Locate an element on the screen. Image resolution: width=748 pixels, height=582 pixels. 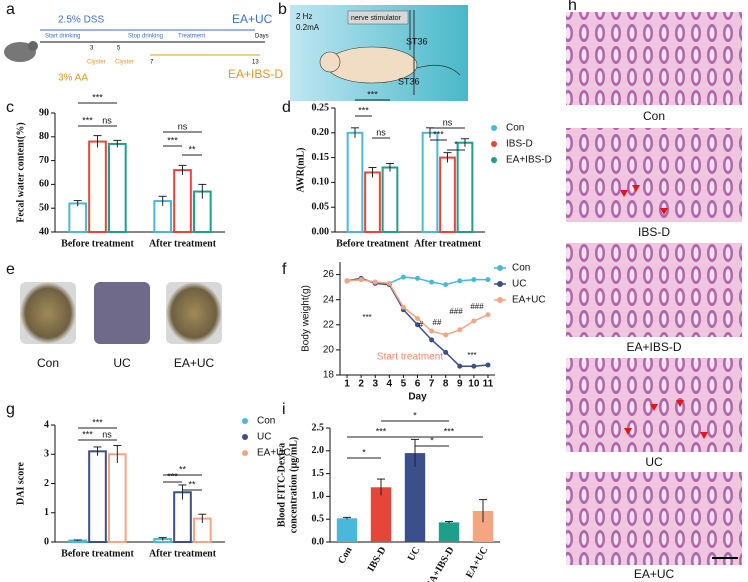
step-label: Treatment is located at coordinates (191, 37).